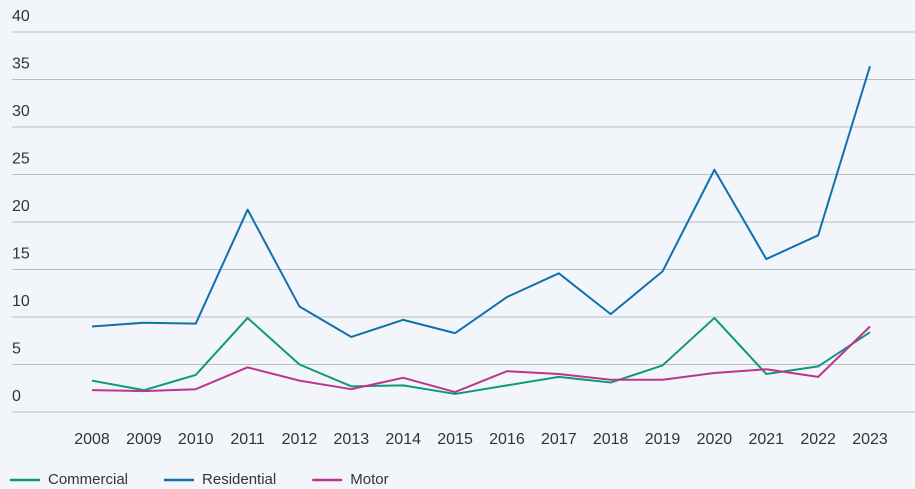 This screenshot has height=489, width=915. I want to click on legend: Commercial Residential Motor, so click(199, 479).